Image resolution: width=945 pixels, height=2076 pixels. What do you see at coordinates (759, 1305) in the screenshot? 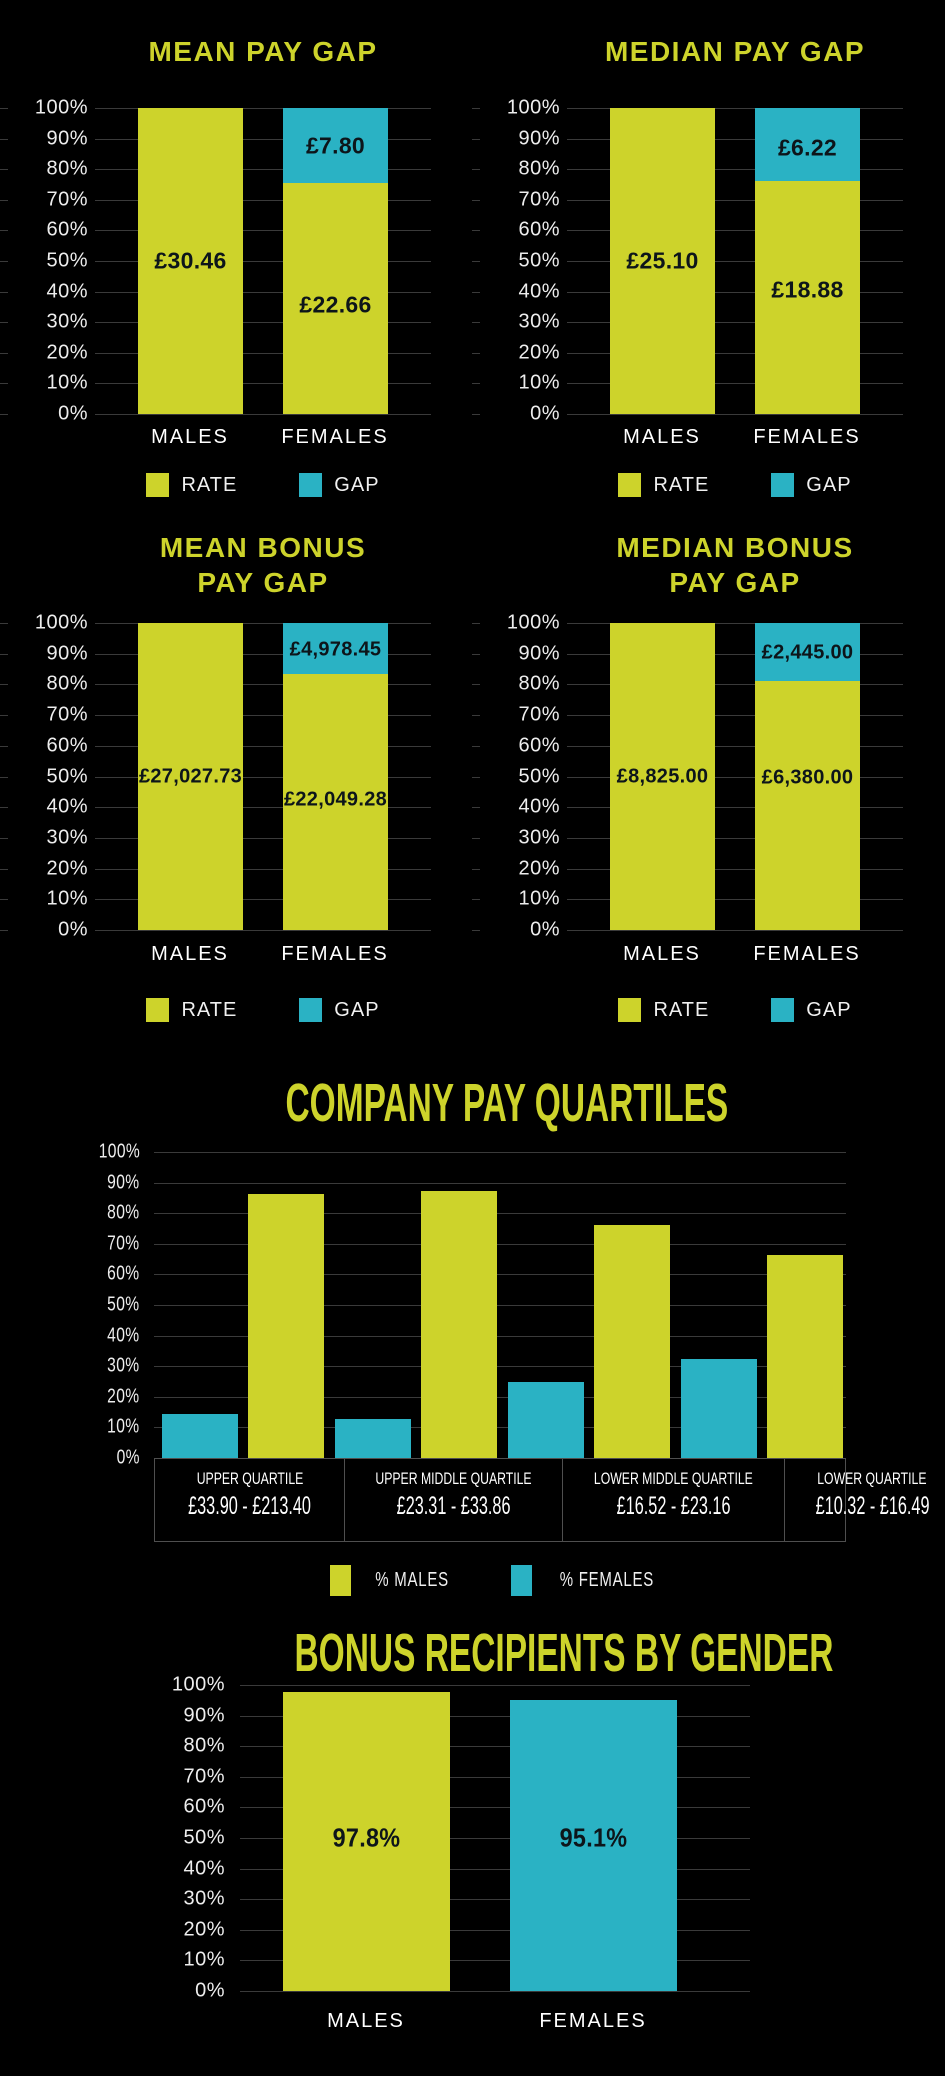
I see `quartile-group-lower` at bounding box center [759, 1305].